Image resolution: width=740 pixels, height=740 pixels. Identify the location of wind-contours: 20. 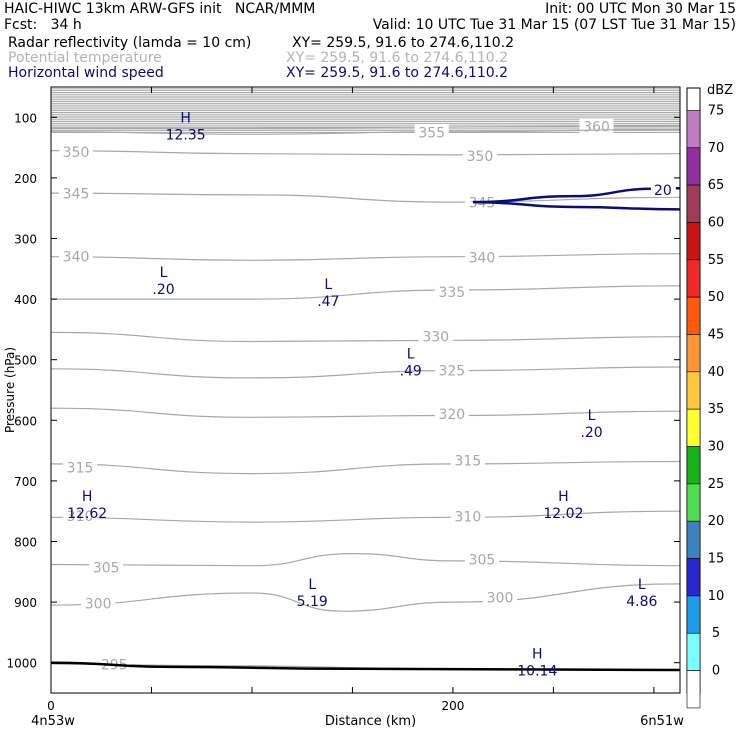
(576, 196).